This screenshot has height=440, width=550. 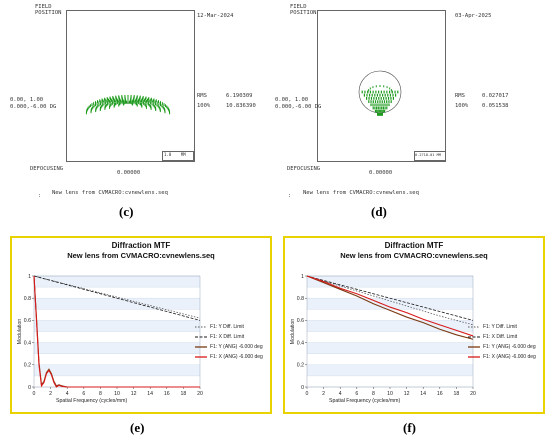 I want to click on legend-label: F1: X (ANG) -6.000 deg, so click(x=236, y=357).